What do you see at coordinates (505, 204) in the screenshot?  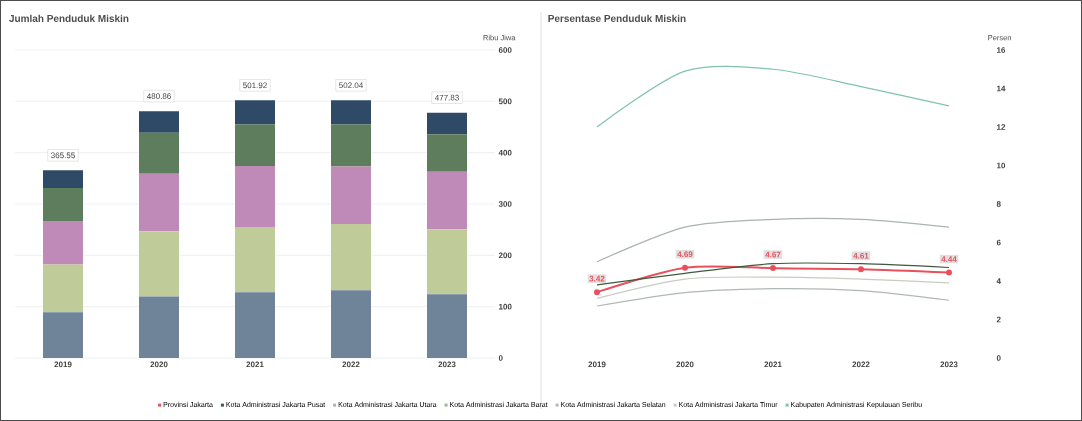 I see `y-tick-label: 300` at bounding box center [505, 204].